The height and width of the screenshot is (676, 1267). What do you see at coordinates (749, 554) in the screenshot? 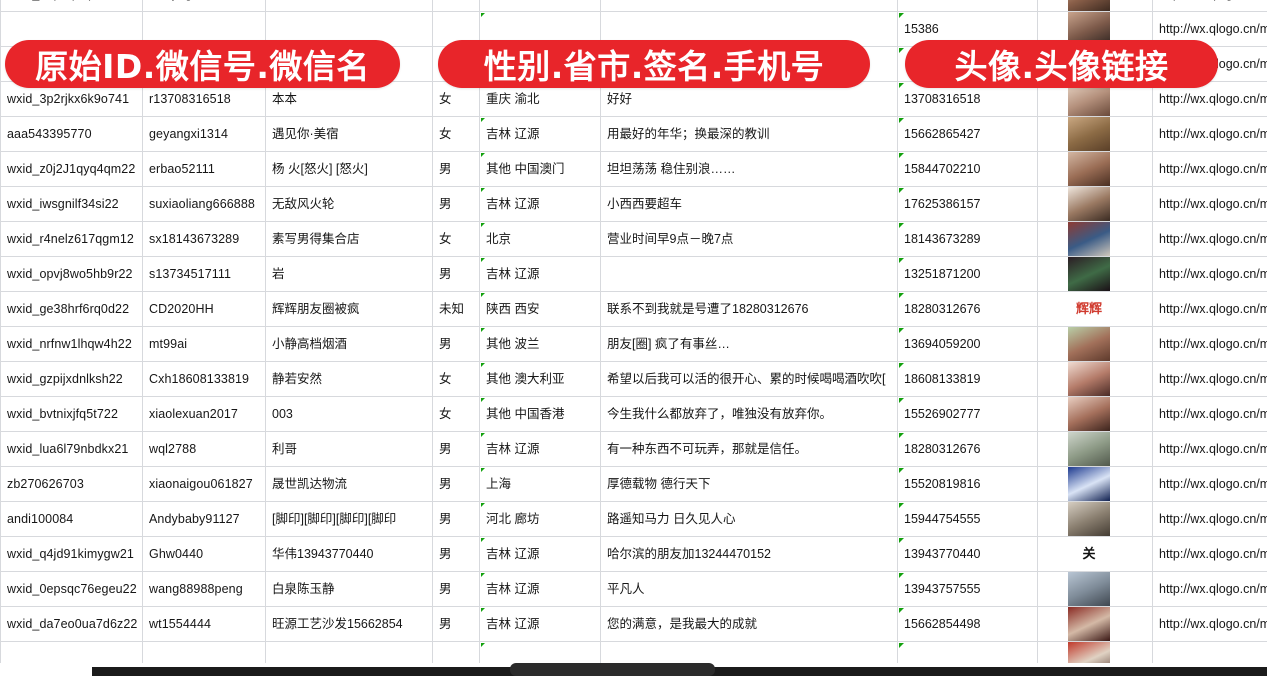
I see `cell-signature: 哈尔滨的朋友加13244470152` at bounding box center [749, 554].